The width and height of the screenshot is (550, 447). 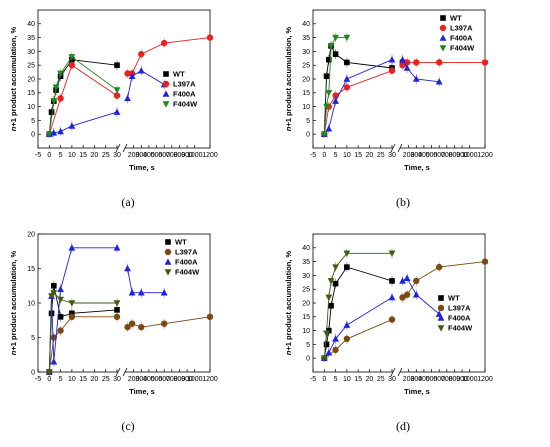 What do you see at coordinates (31, 234) in the screenshot?
I see `y-tick-label: 20` at bounding box center [31, 234].